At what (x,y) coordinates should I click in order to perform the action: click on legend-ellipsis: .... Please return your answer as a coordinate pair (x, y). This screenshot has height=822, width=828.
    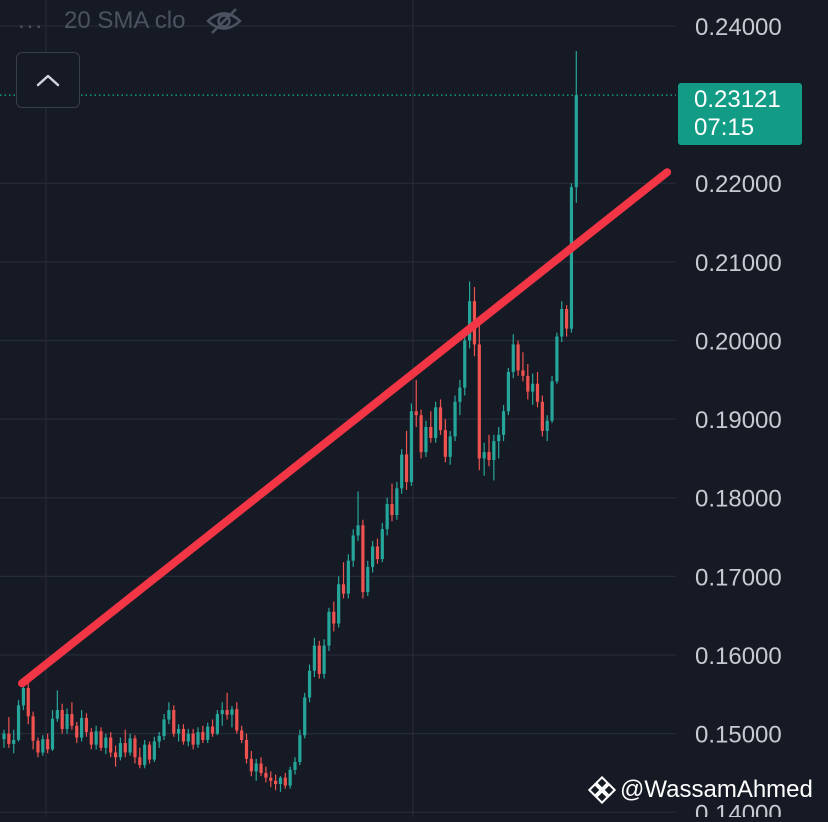
    Looking at the image, I should click on (31, 20).